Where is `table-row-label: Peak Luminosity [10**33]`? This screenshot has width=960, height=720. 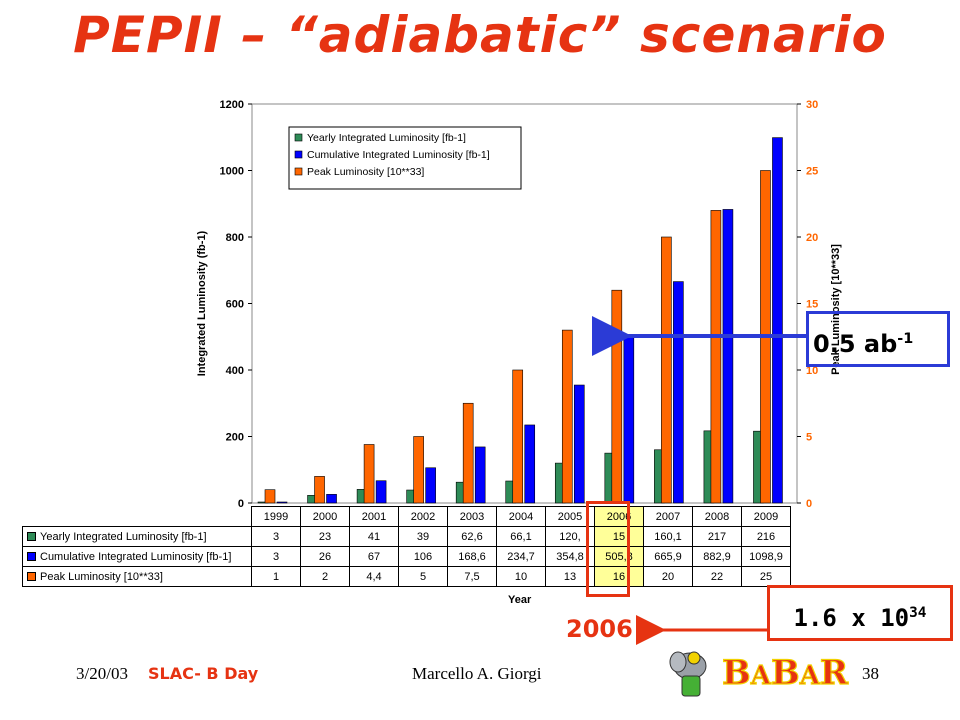
table-row-label: Peak Luminosity [10**33] is located at coordinates (137, 576).